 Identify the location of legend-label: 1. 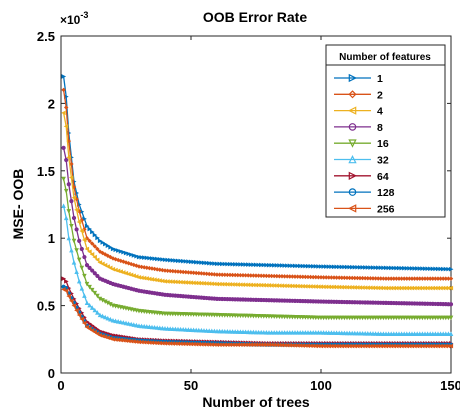
(380, 79).